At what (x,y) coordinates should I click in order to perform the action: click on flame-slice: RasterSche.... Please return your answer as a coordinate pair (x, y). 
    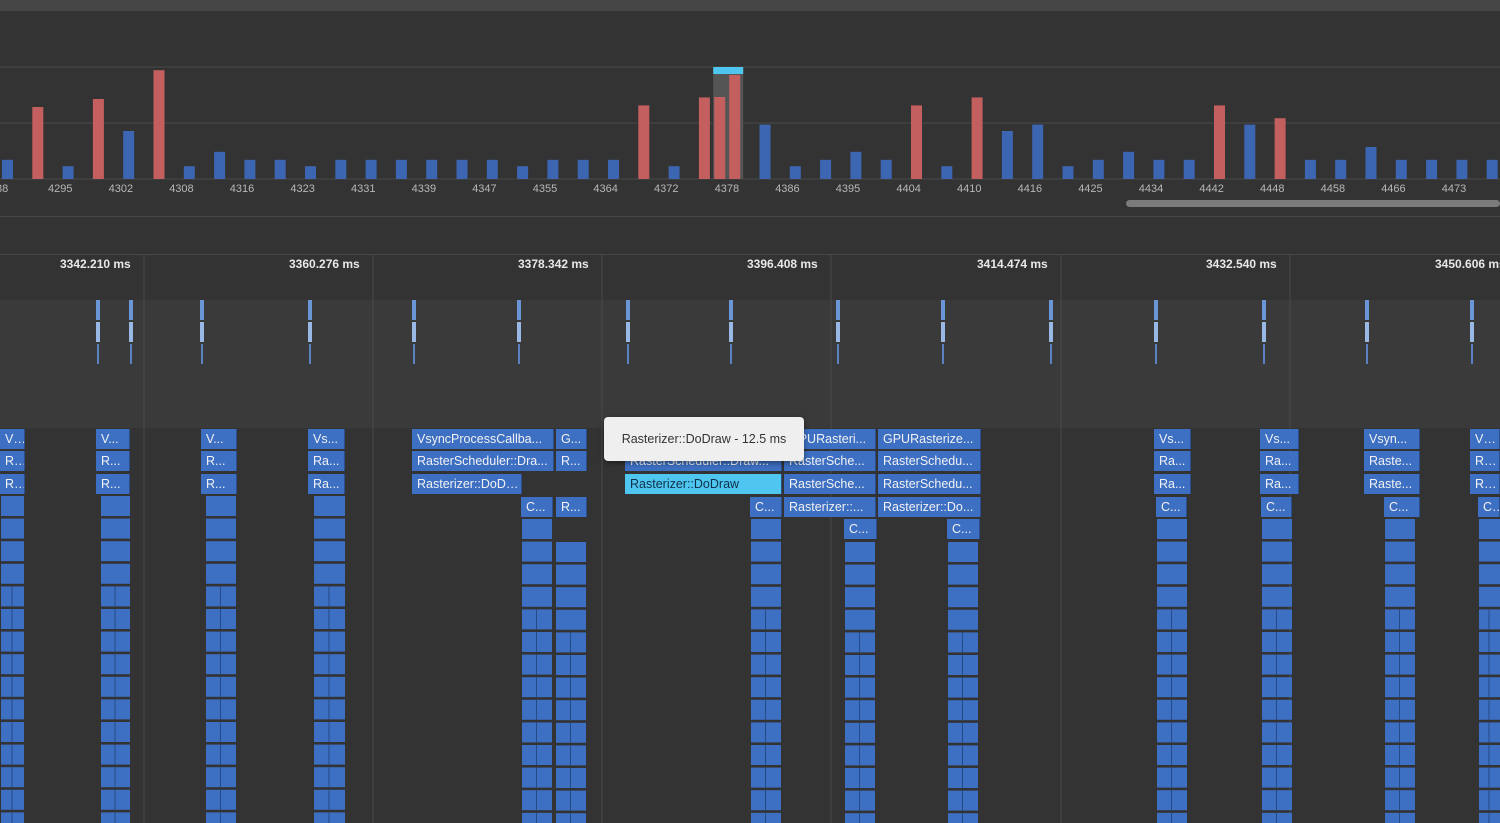
    Looking at the image, I should click on (830, 484).